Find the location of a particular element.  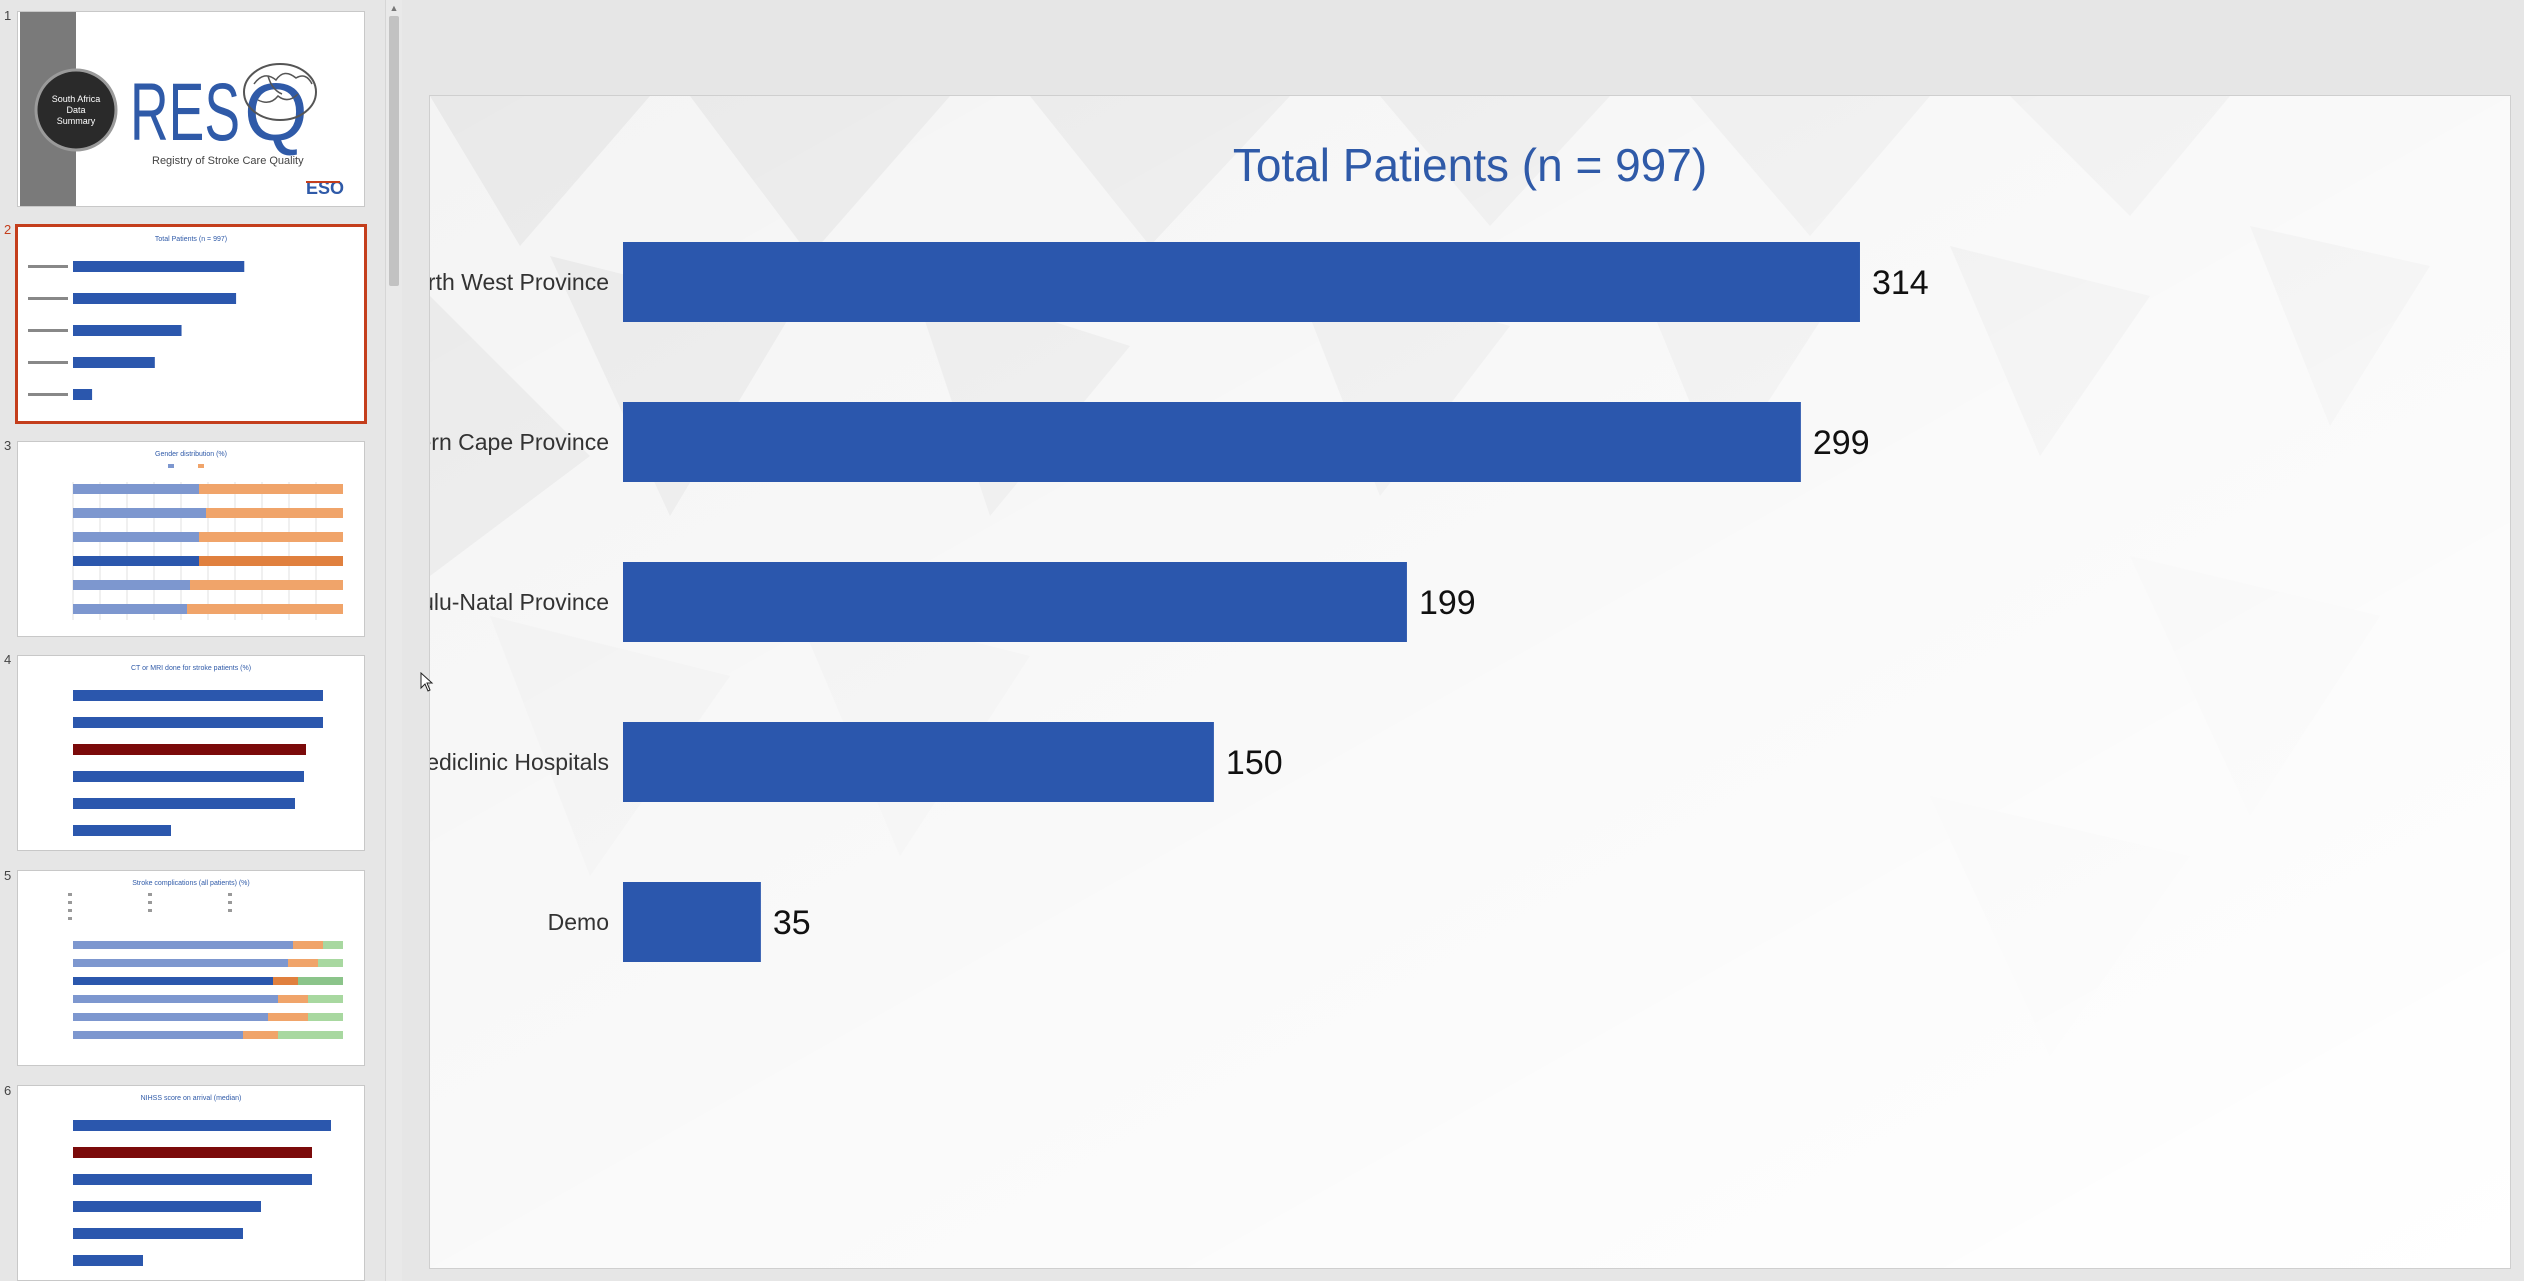

thumbnail-title: Gender distribution (%) is located at coordinates (191, 454).